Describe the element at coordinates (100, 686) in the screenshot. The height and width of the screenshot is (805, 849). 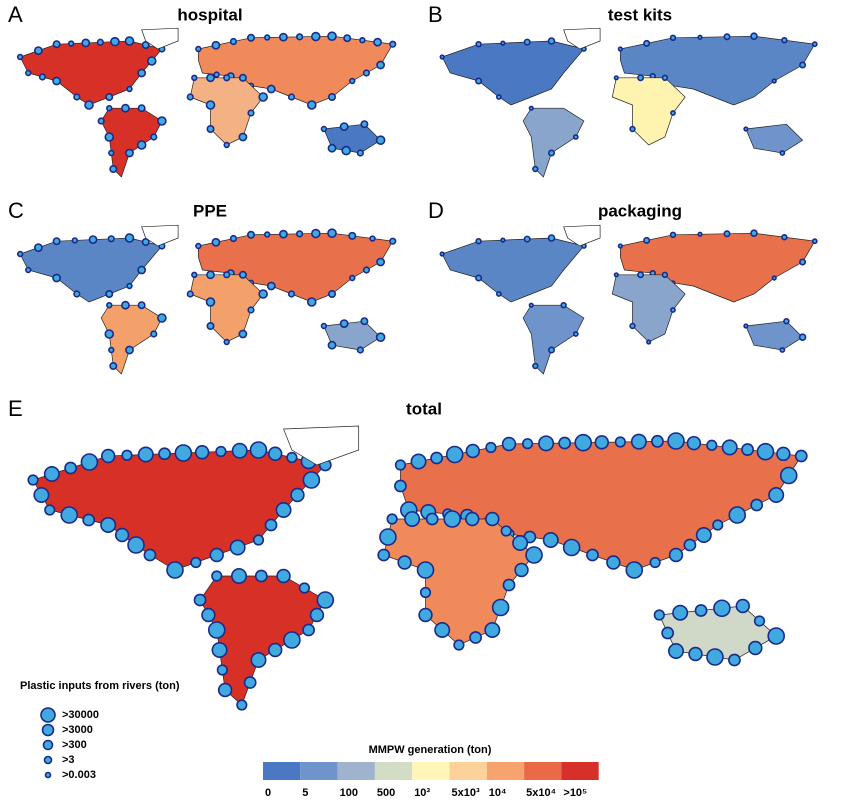
I see `legend-title: Plastic inputs from rivers (ton)` at that location.